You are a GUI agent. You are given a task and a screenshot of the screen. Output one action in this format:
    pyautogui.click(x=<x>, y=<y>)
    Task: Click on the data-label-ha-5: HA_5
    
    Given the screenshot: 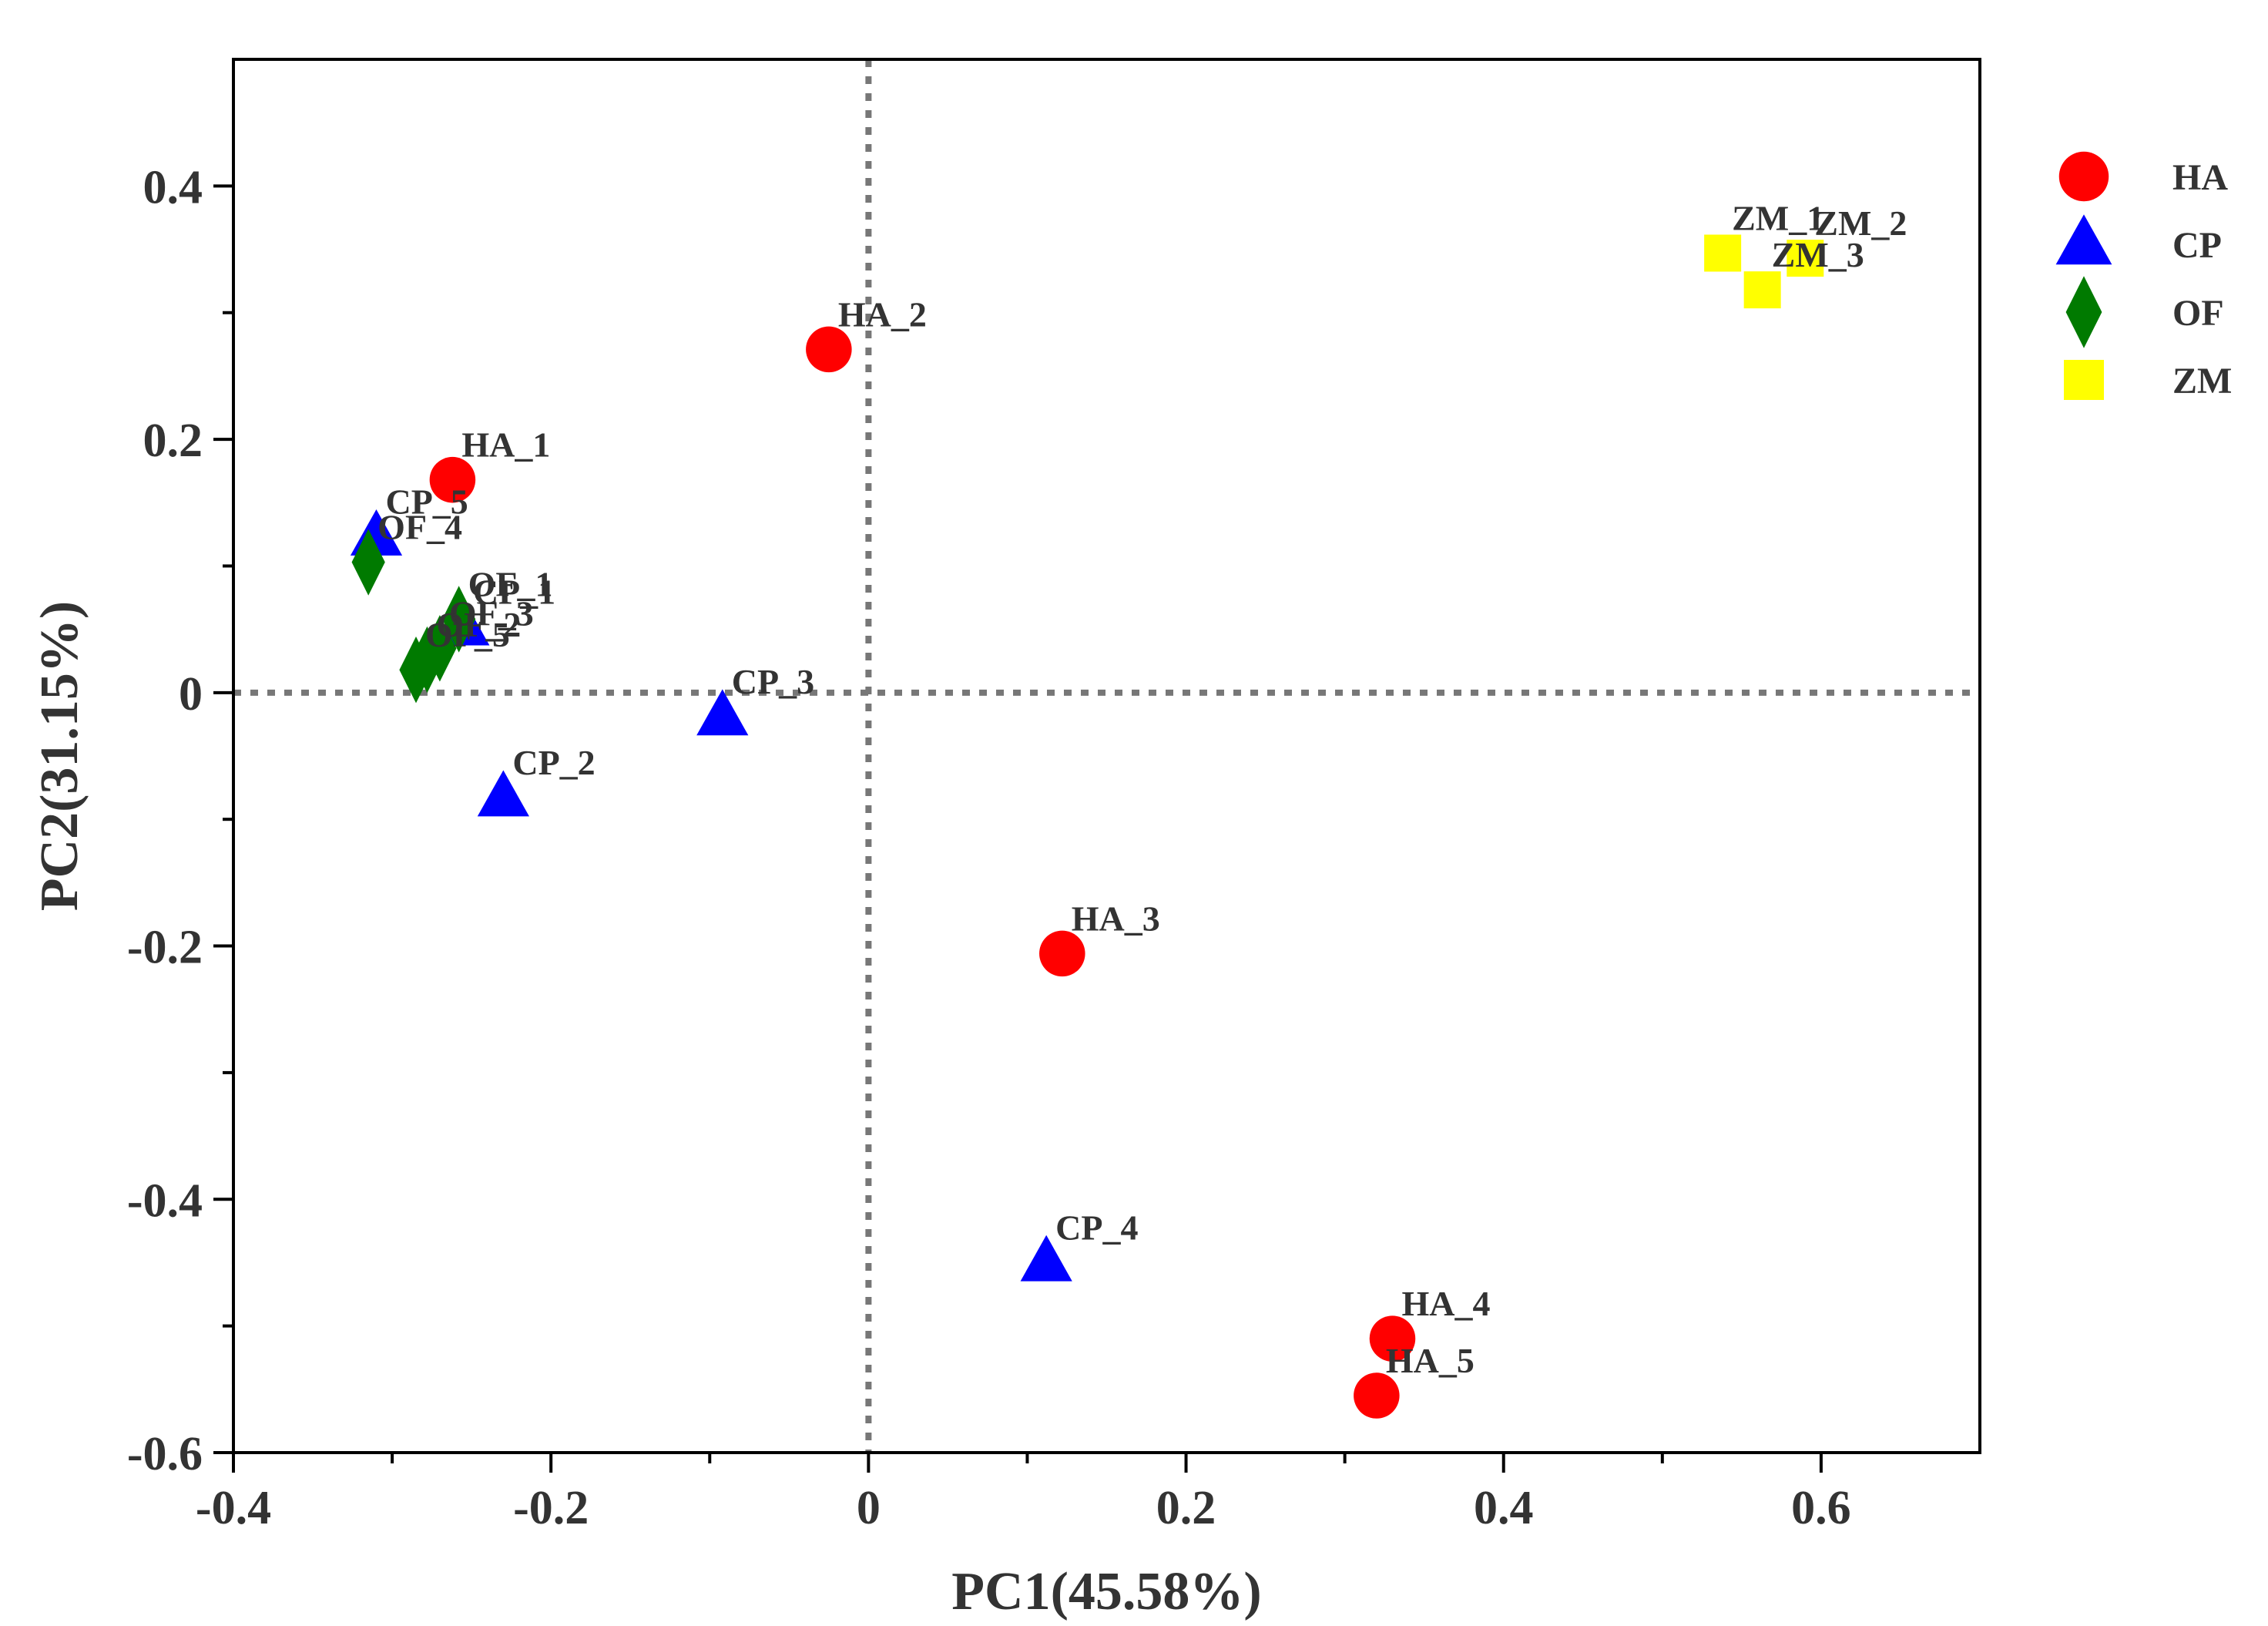 What is the action you would take?
    pyautogui.click(x=1430, y=1360)
    